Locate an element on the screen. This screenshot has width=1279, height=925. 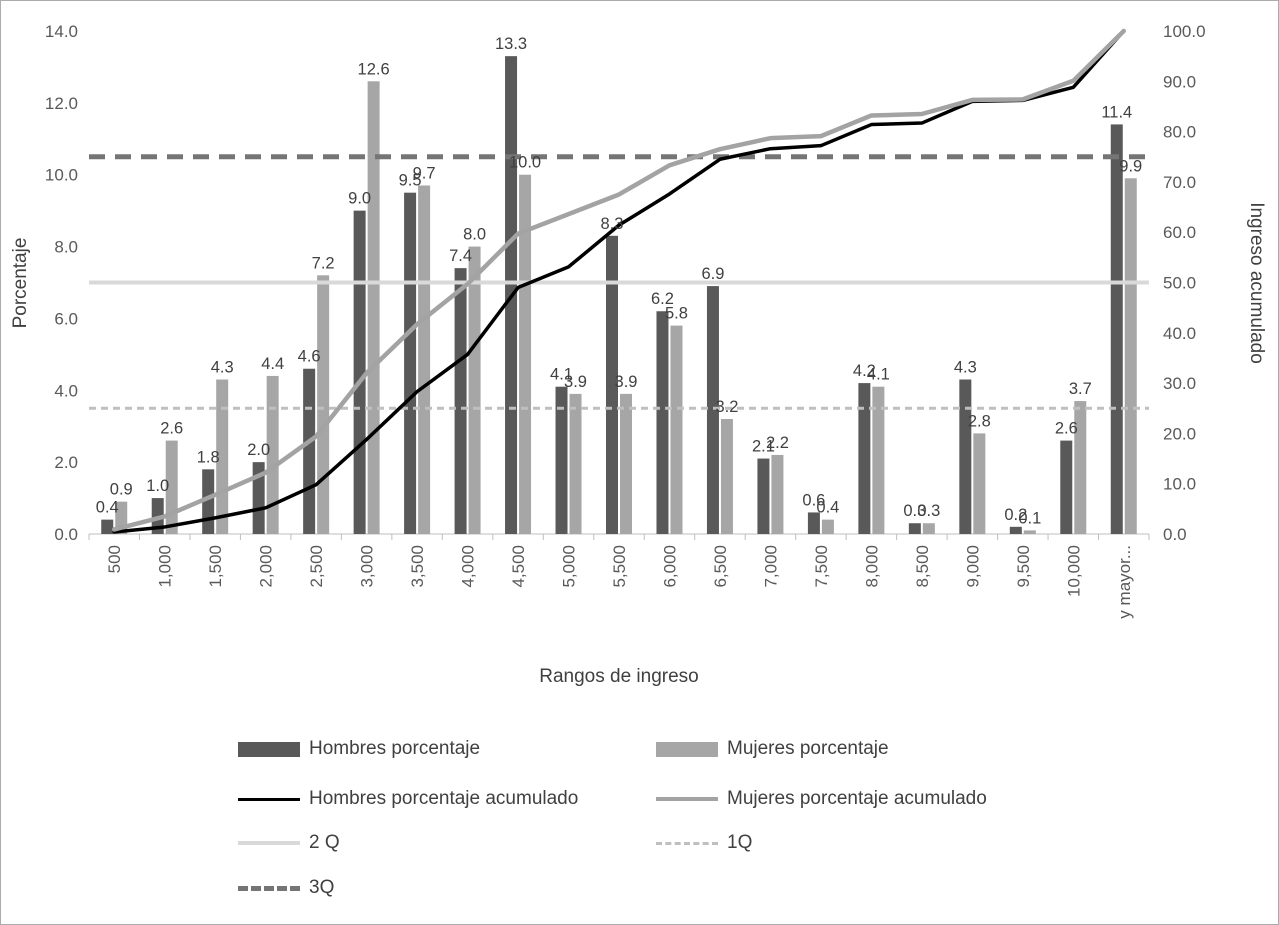
svg-text: 8.3 is located at coordinates (612, 224).